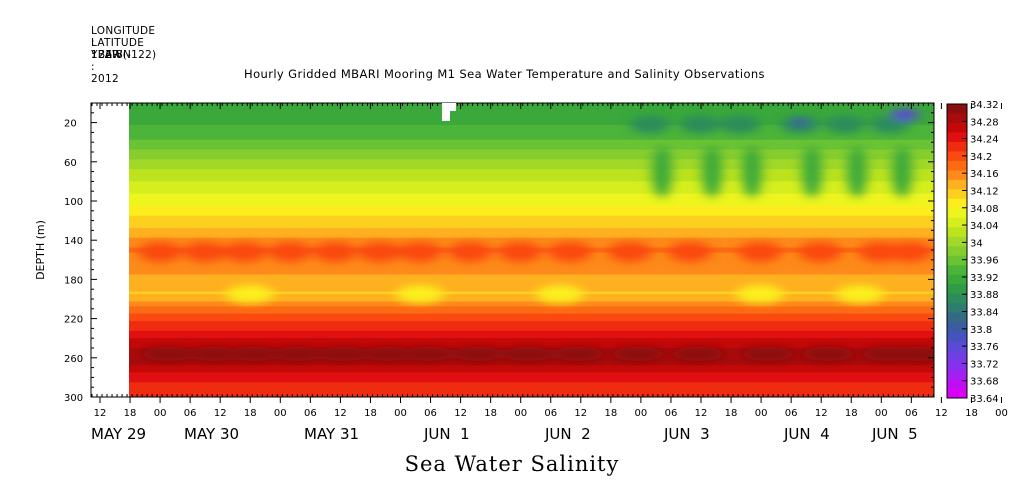  Describe the element at coordinates (73, 241) in the screenshot. I see `y-tick-label: 140` at that location.